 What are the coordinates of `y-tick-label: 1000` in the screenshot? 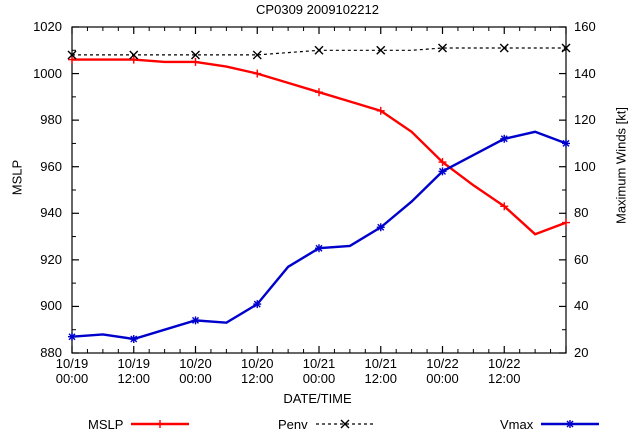 It's located at (47, 73).